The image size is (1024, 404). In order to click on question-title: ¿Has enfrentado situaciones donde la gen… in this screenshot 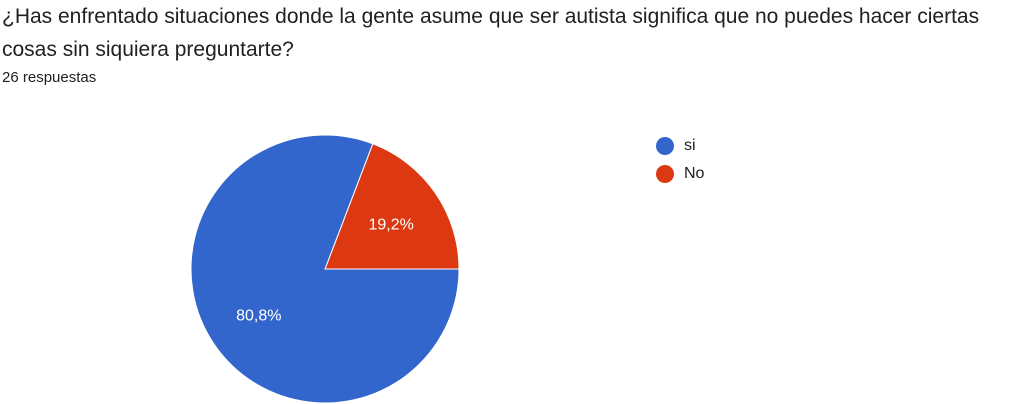, I will do `click(491, 33)`.